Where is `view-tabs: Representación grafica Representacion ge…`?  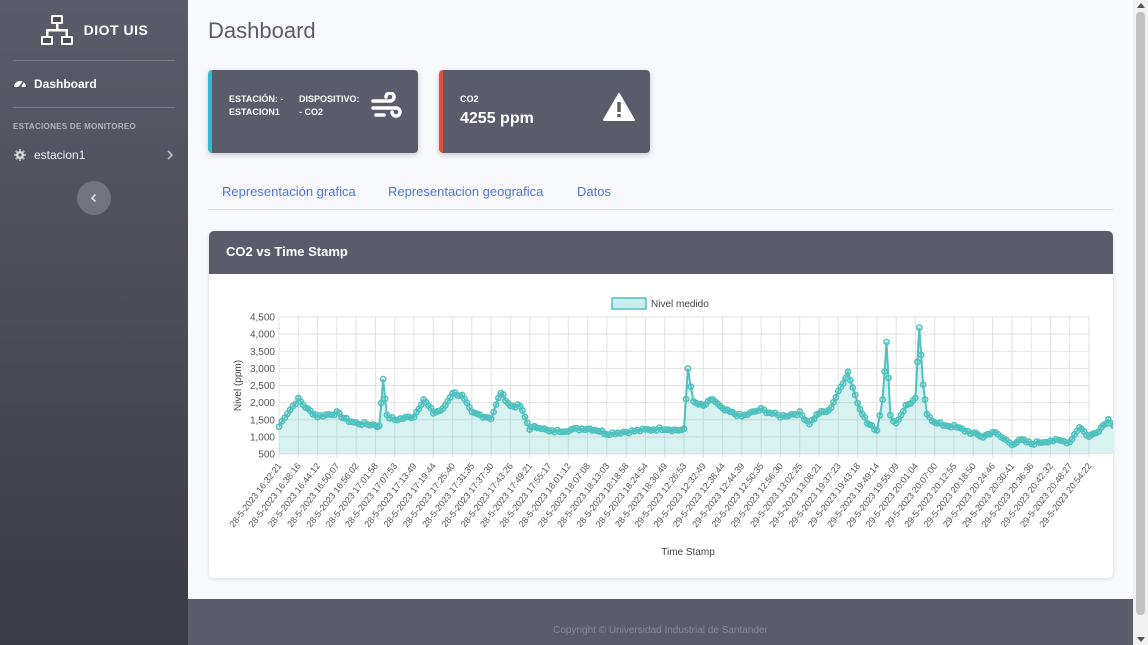
view-tabs: Representación grafica Representacion ge… is located at coordinates (660, 195).